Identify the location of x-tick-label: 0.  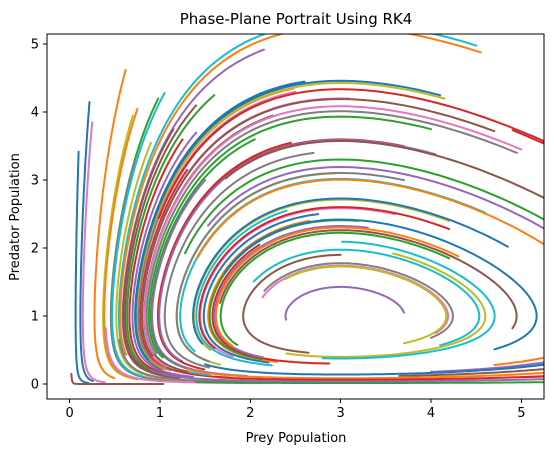
(69, 413).